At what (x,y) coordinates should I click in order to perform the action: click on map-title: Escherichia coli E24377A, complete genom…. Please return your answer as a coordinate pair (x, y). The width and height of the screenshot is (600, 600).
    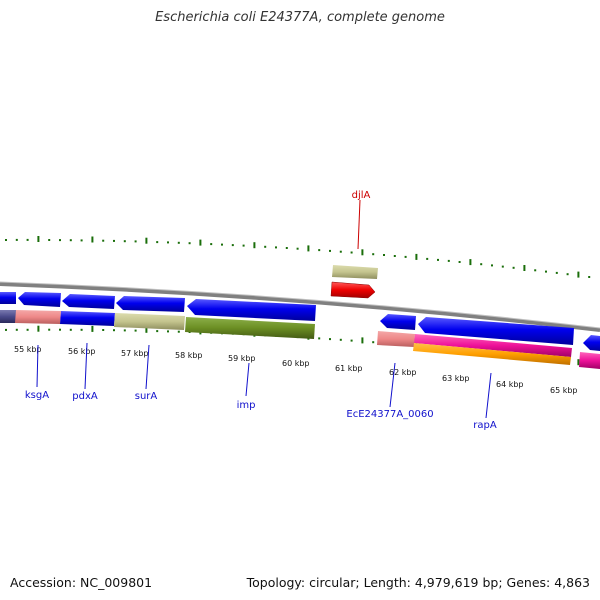
    Looking at the image, I should click on (300, 17).